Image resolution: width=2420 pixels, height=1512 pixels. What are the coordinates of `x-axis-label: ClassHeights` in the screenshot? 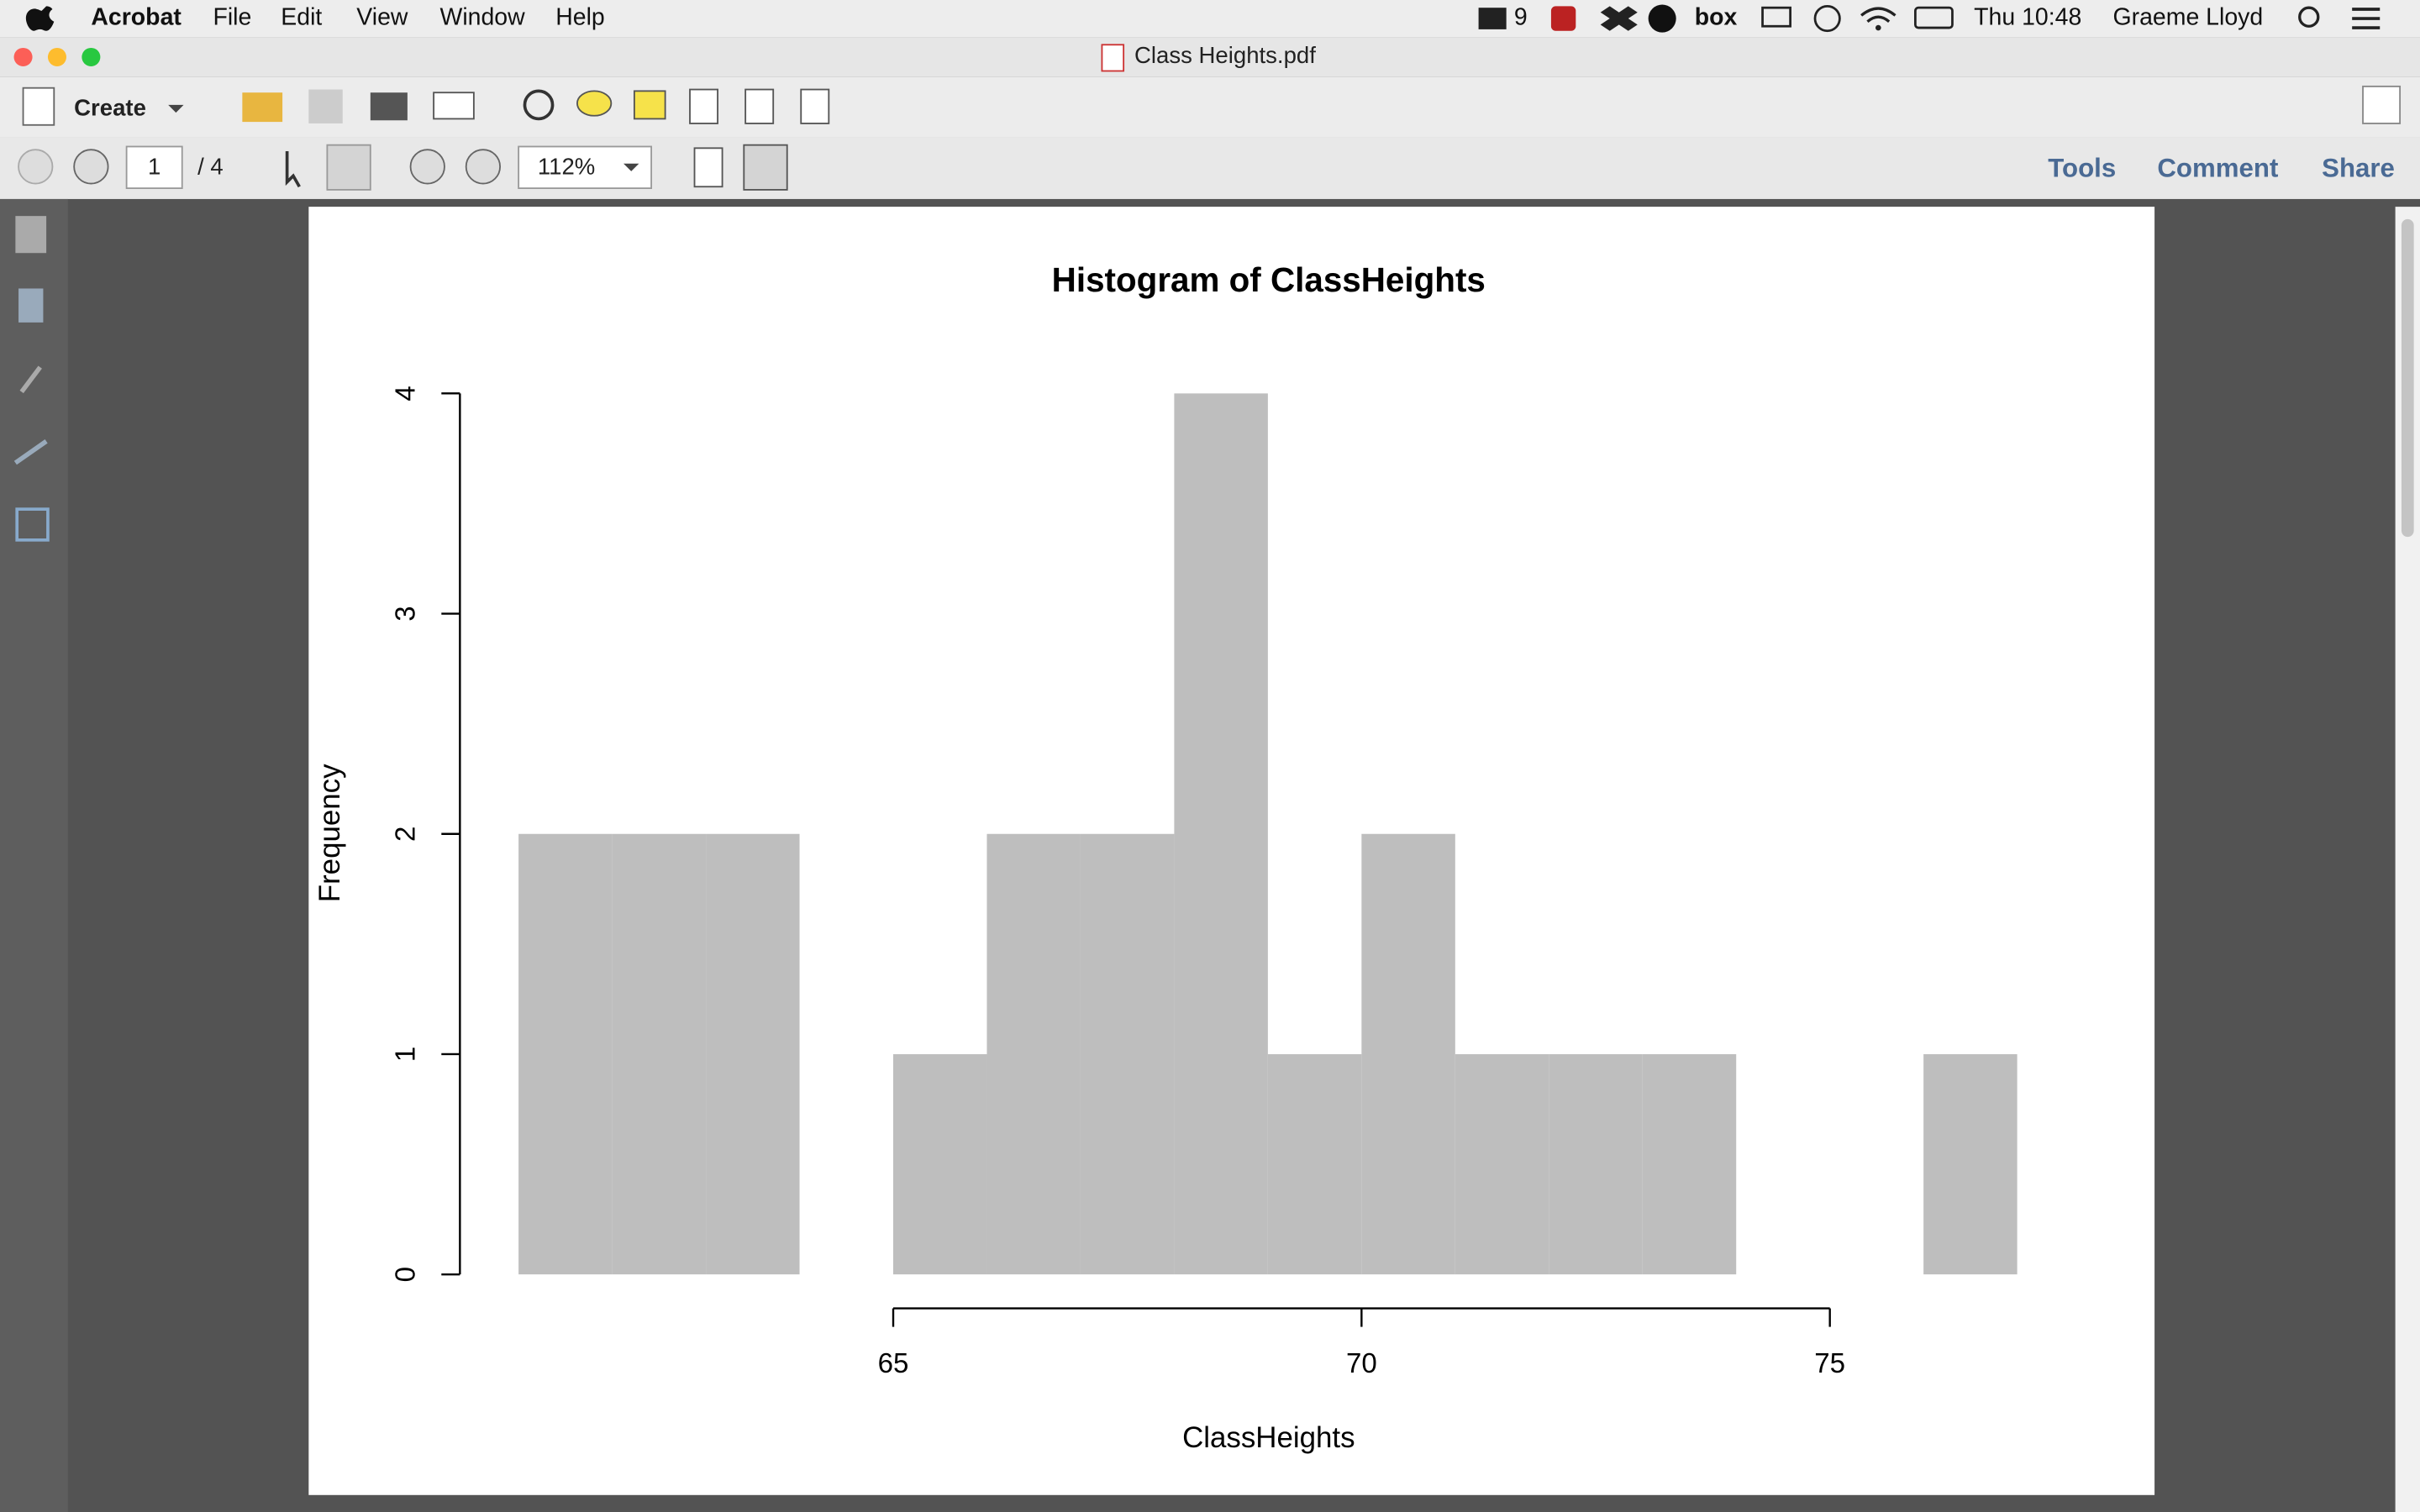 It's located at (1268, 1437).